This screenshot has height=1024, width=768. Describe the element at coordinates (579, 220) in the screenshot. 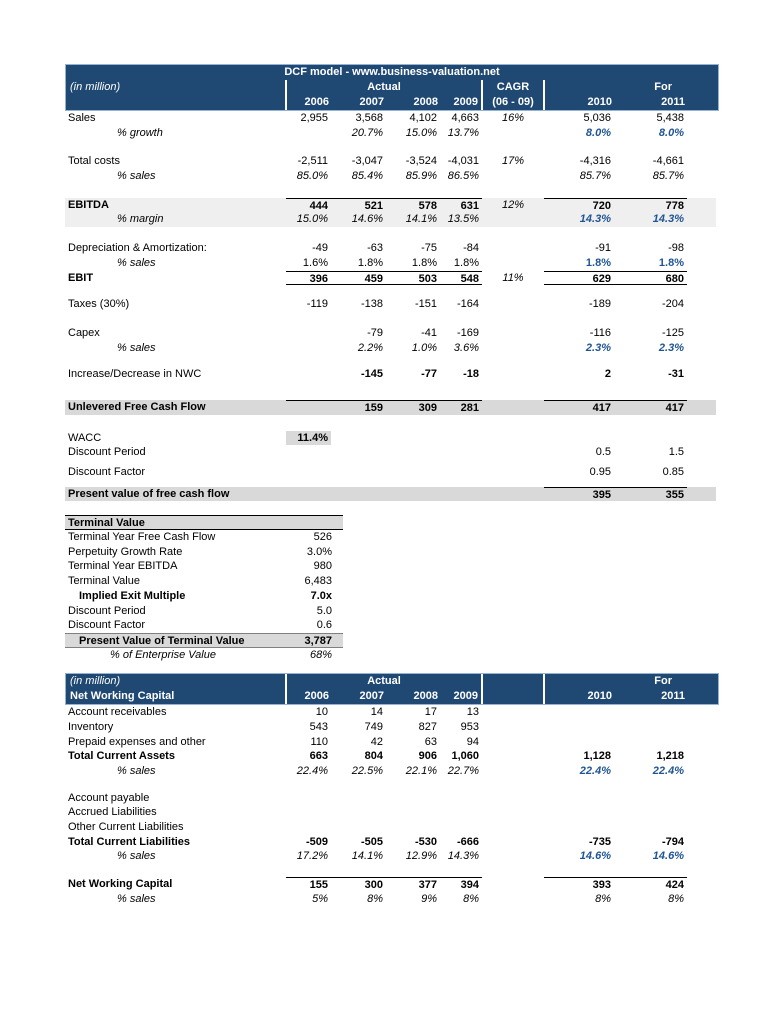

I see `cell-2010: 14.3%` at that location.